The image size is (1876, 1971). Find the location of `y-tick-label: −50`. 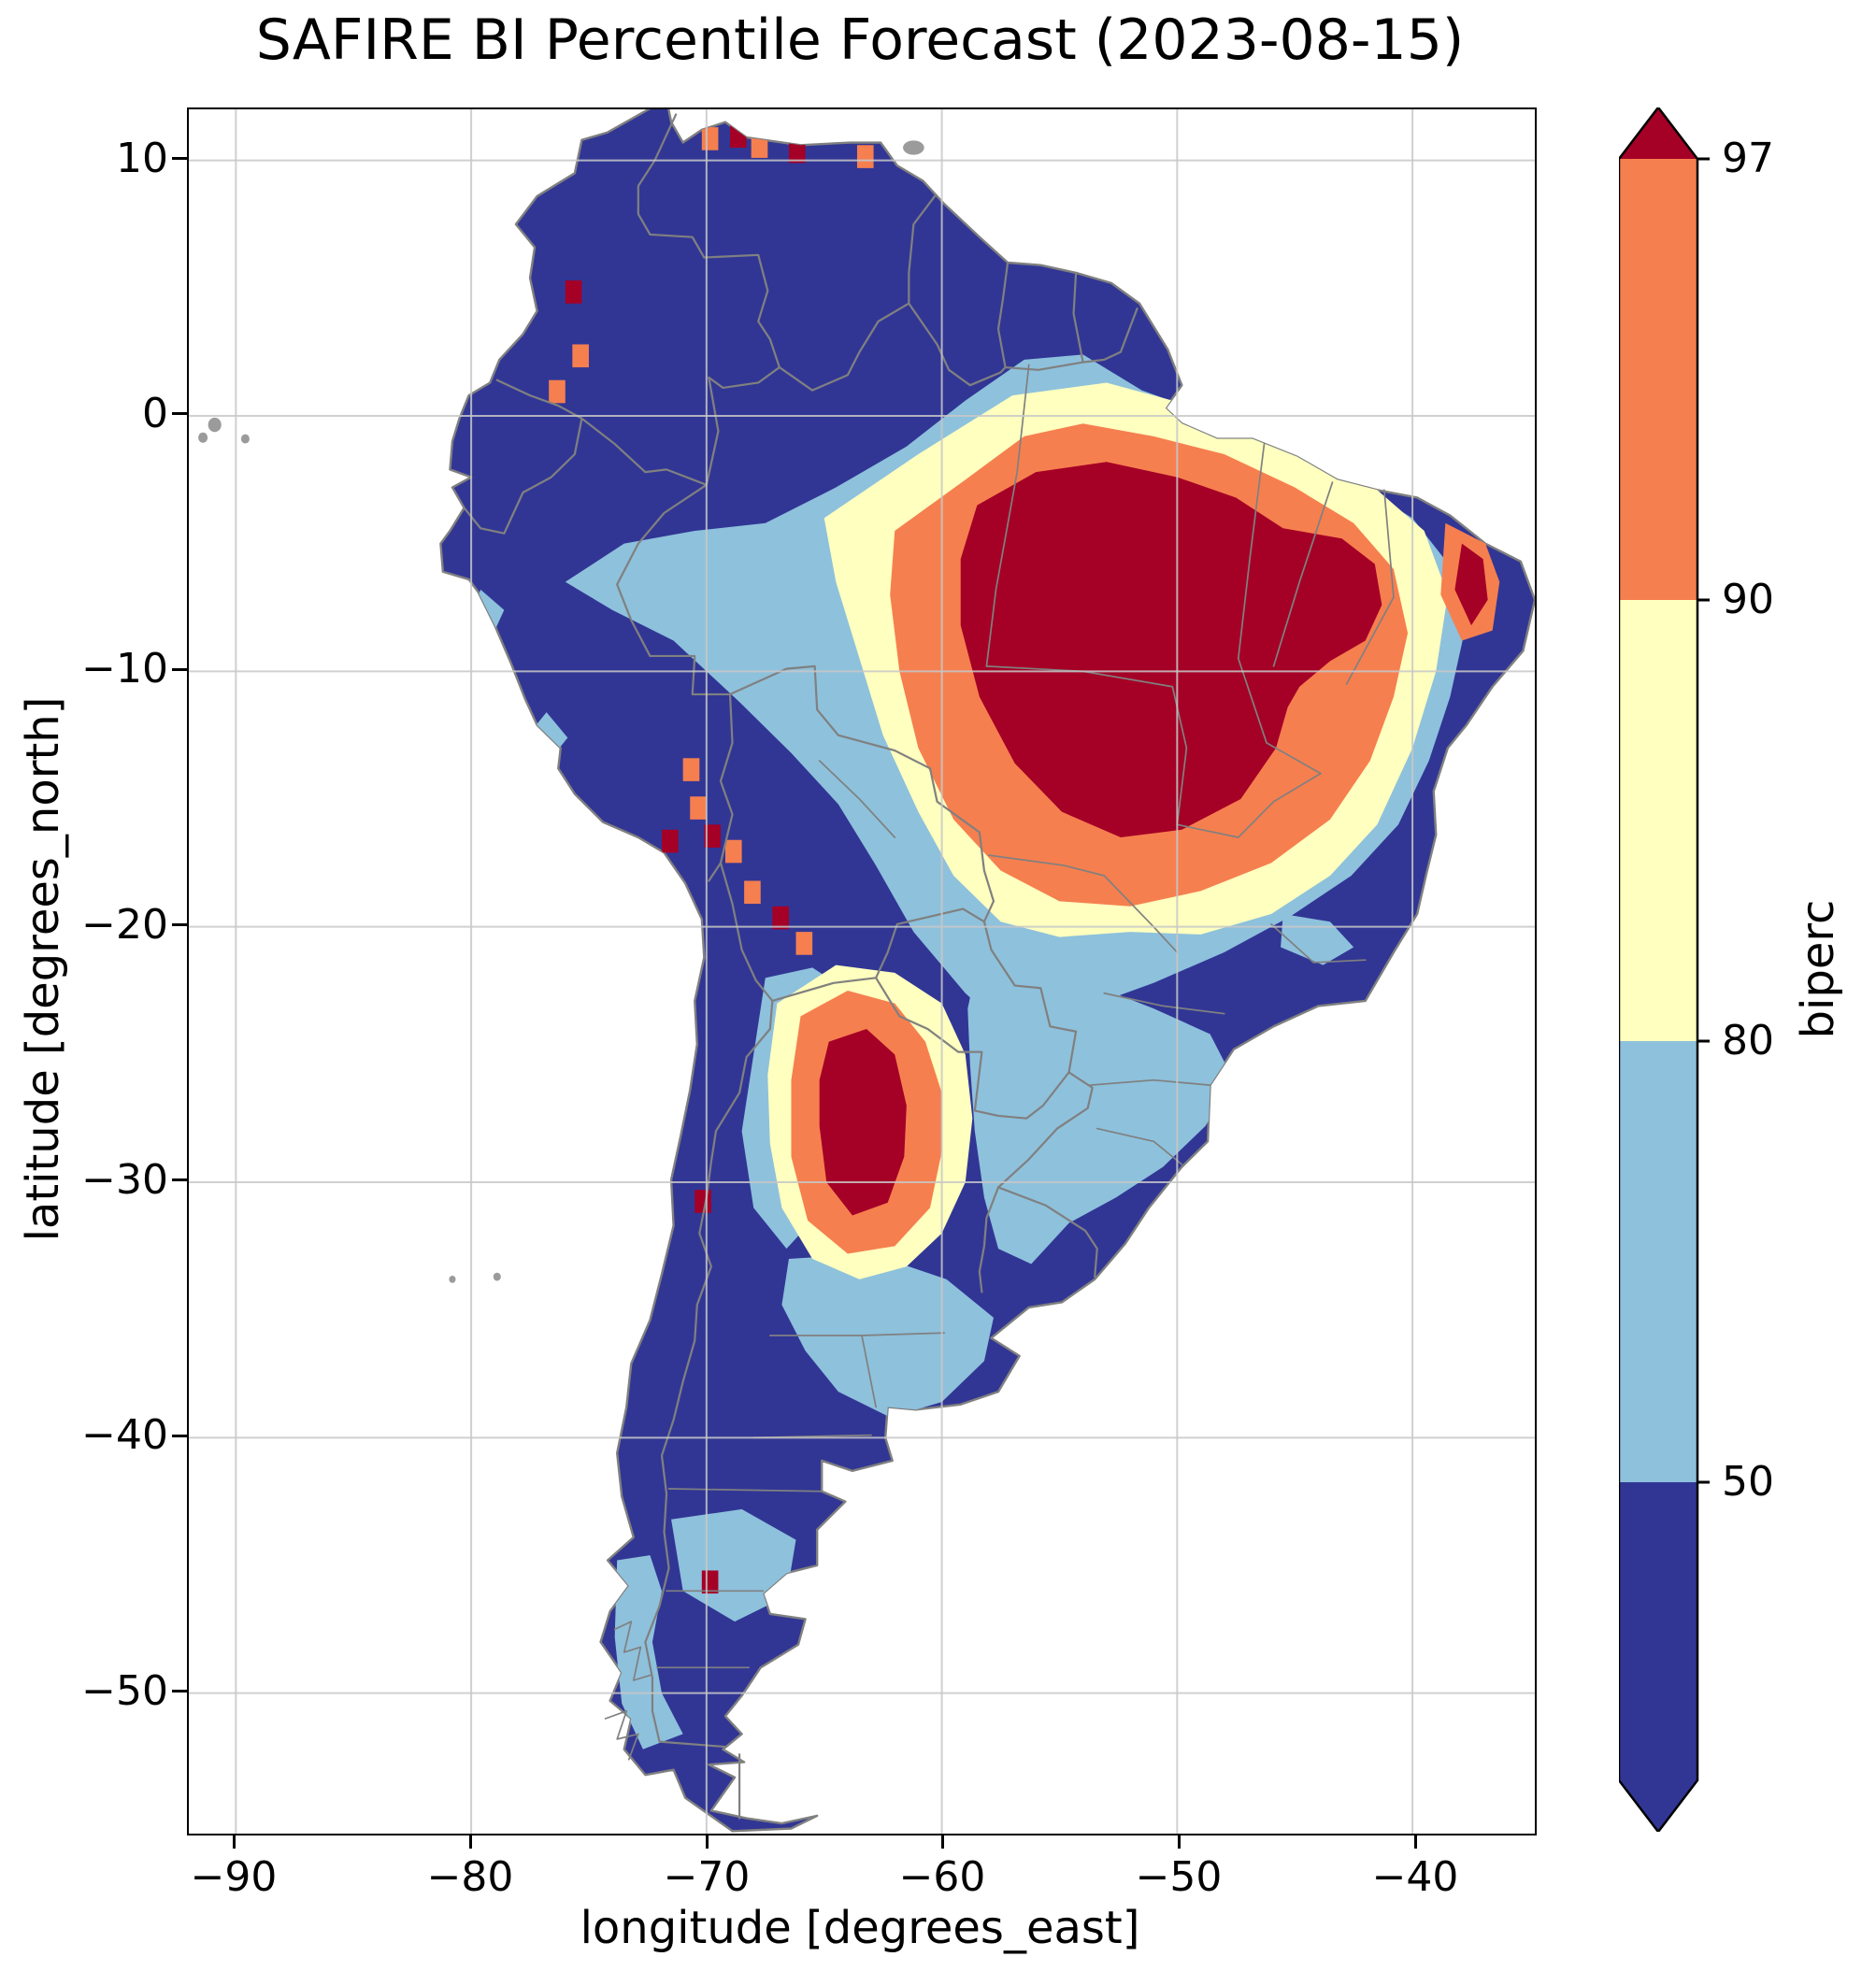

y-tick-label: −50 is located at coordinates (125, 1691).